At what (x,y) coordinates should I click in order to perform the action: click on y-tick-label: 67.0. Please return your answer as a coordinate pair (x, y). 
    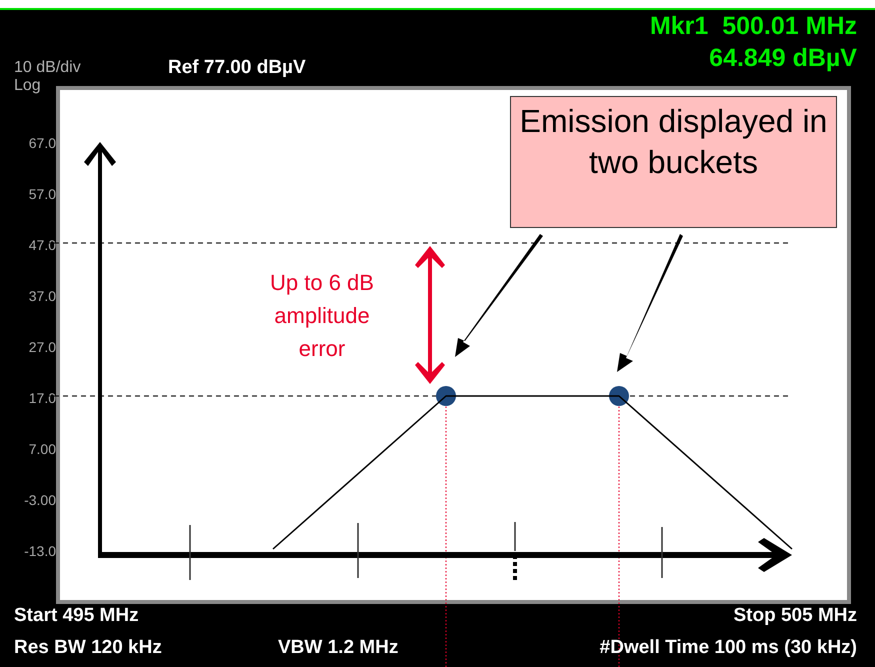
    Looking at the image, I should click on (42, 142).